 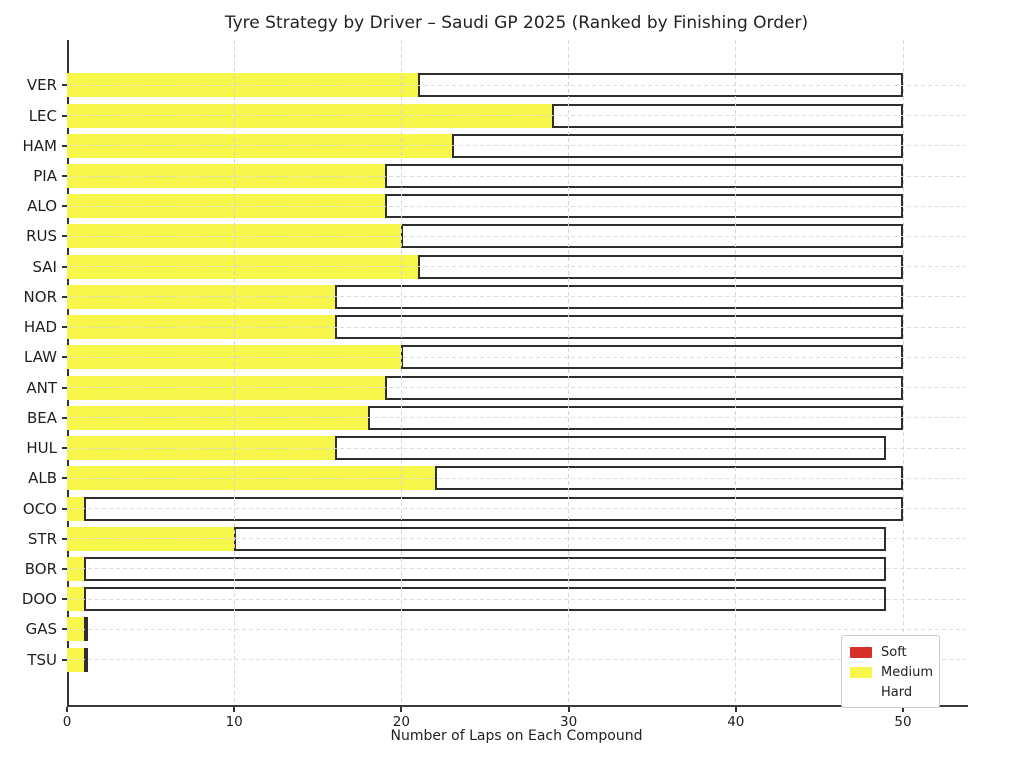 What do you see at coordinates (41, 387) in the screenshot?
I see `y-tick-label-ANT: ANT` at bounding box center [41, 387].